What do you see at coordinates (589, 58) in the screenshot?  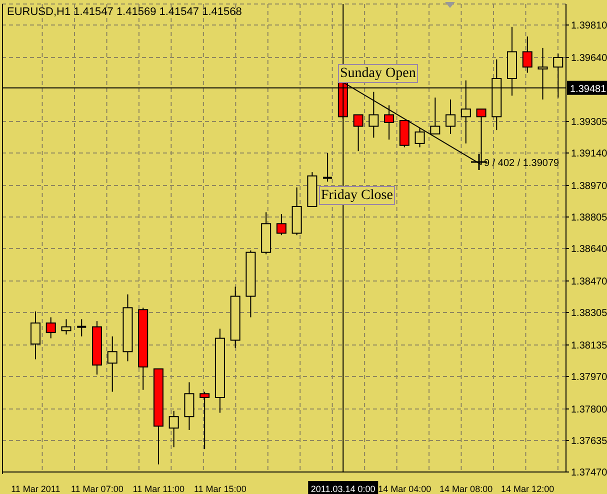 I see `y-tick-label: 1.39640` at bounding box center [589, 58].